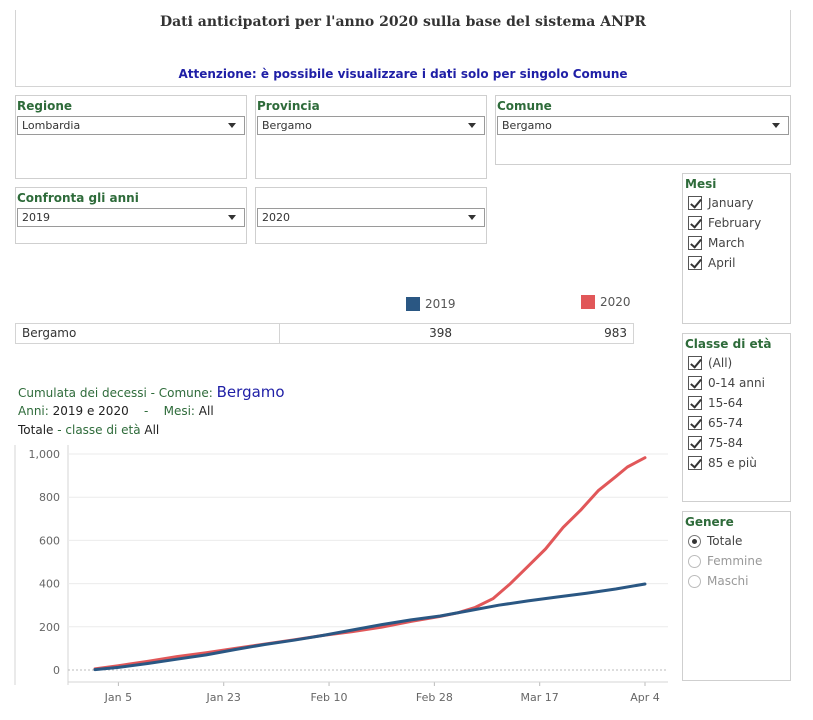 The width and height of the screenshot is (813, 720). I want to click on legend-label-2020: 2020, so click(615, 302).